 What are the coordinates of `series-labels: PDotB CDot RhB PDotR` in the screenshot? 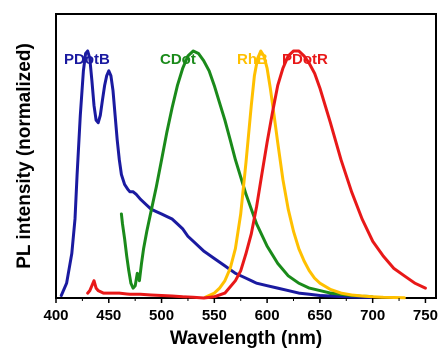 It's located at (196, 59).